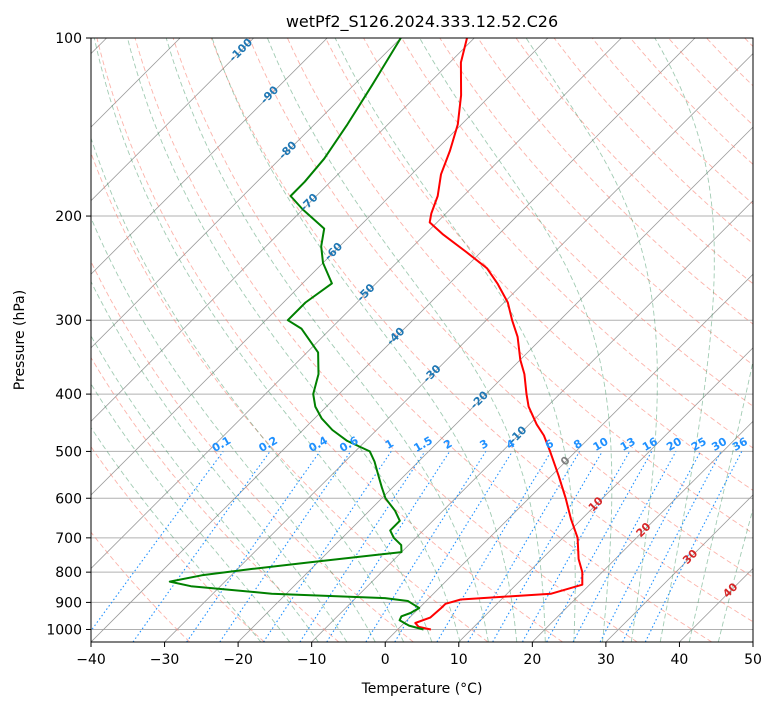  Describe the element at coordinates (68, 39) in the screenshot. I see `y-tick-label: 100` at that location.